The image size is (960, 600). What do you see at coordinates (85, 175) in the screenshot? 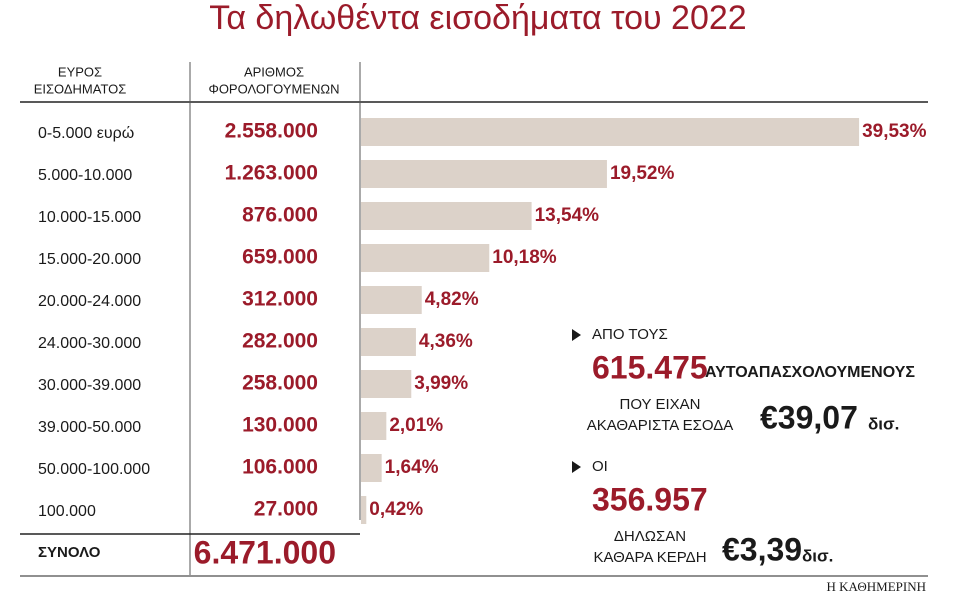
I see `category-label: 5.000-10.000` at bounding box center [85, 175].